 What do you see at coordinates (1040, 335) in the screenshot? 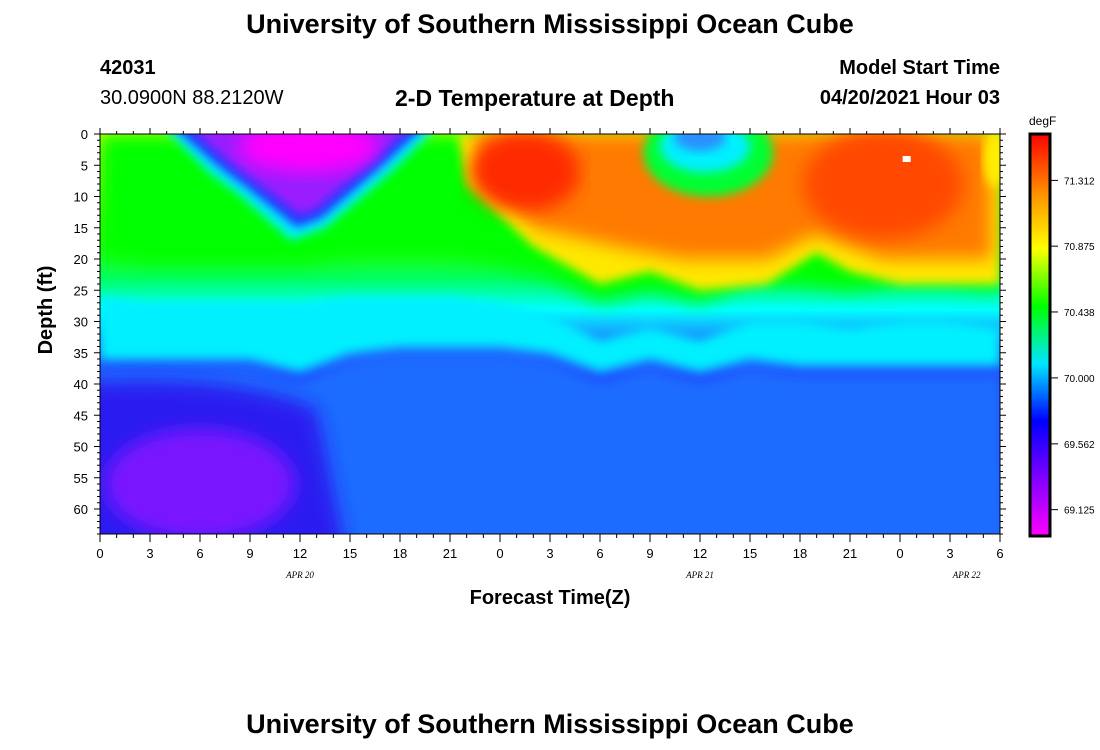
I see `colorbar-ramp` at bounding box center [1040, 335].